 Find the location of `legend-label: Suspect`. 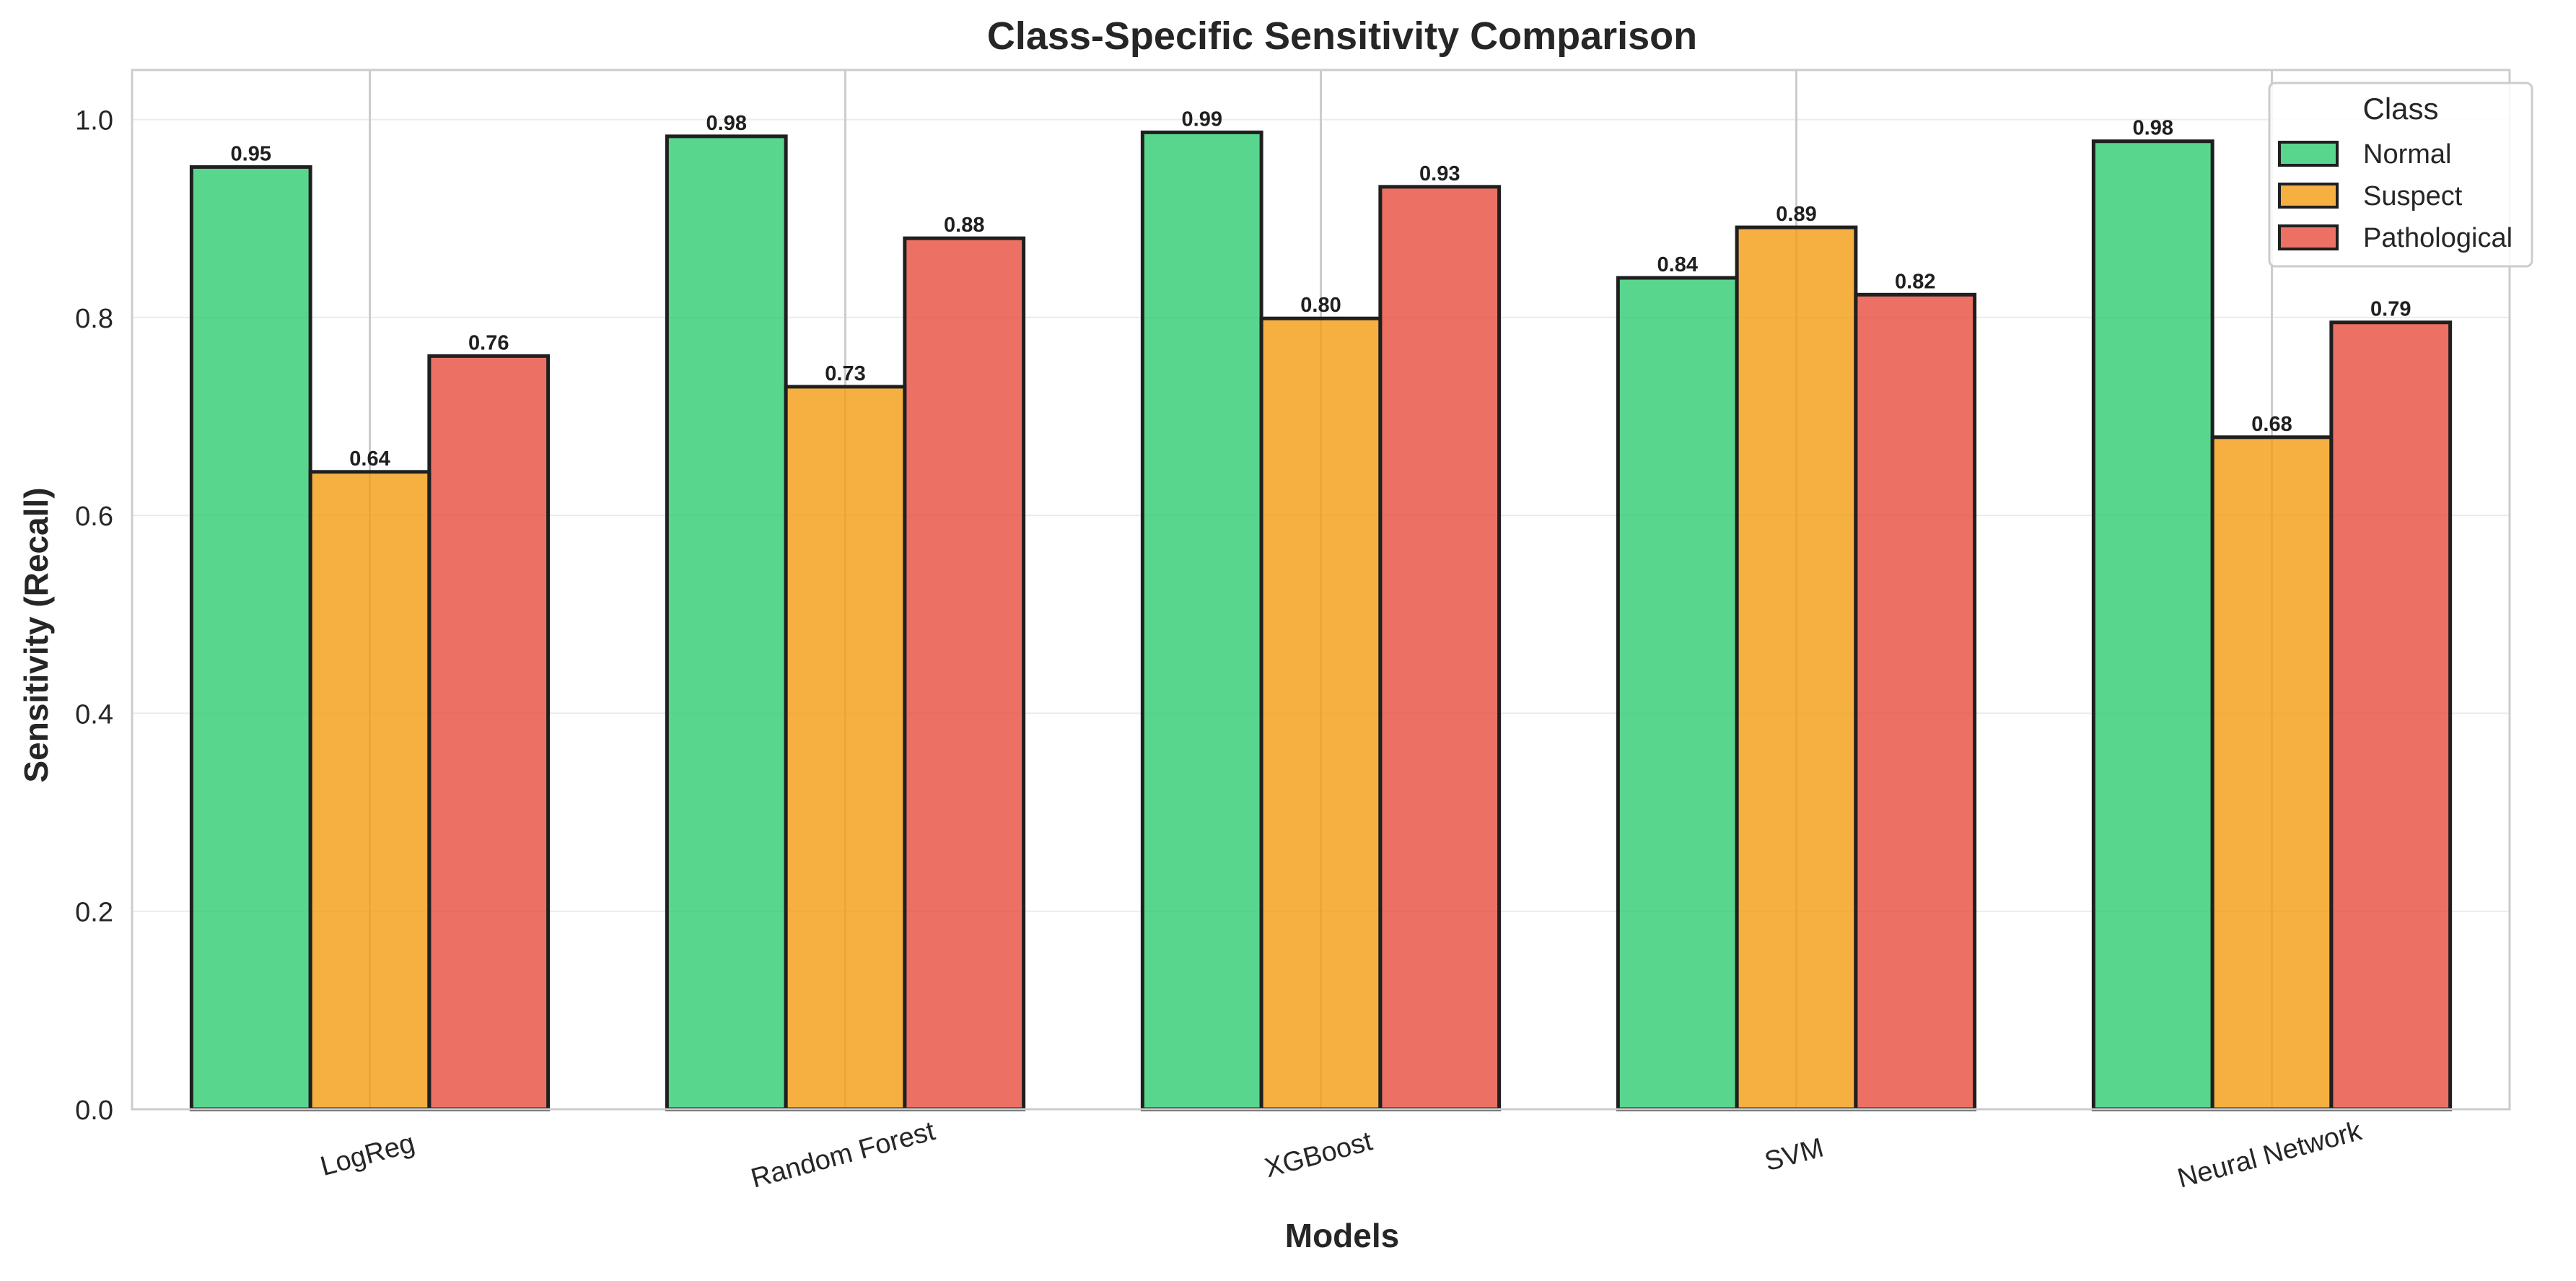

legend-label: Suspect is located at coordinates (2413, 196).